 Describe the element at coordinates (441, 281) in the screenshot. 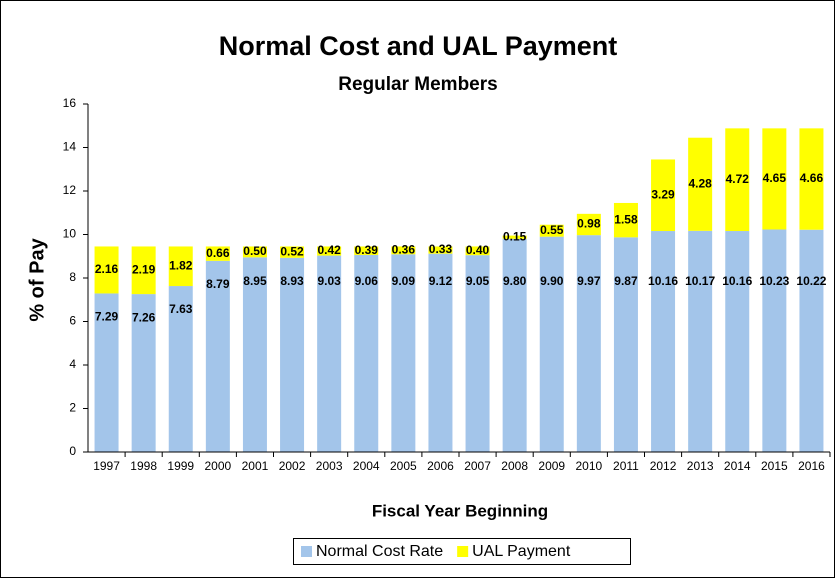

I see `data-label: 9.12` at that location.